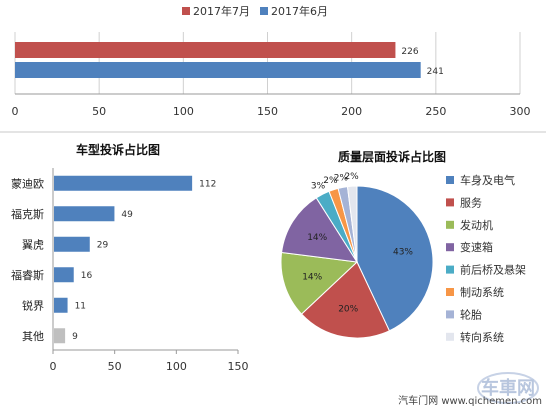 This screenshot has height=410, width=546. What do you see at coordinates (520, 111) in the screenshot?
I see `tick-label: 300` at bounding box center [520, 111].